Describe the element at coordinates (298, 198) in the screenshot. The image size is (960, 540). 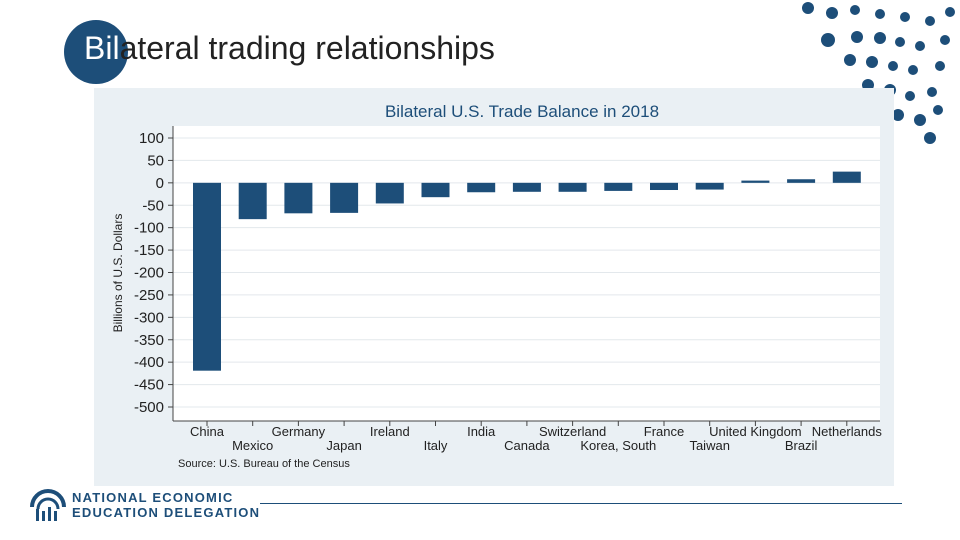
I see `bar-germany` at that location.